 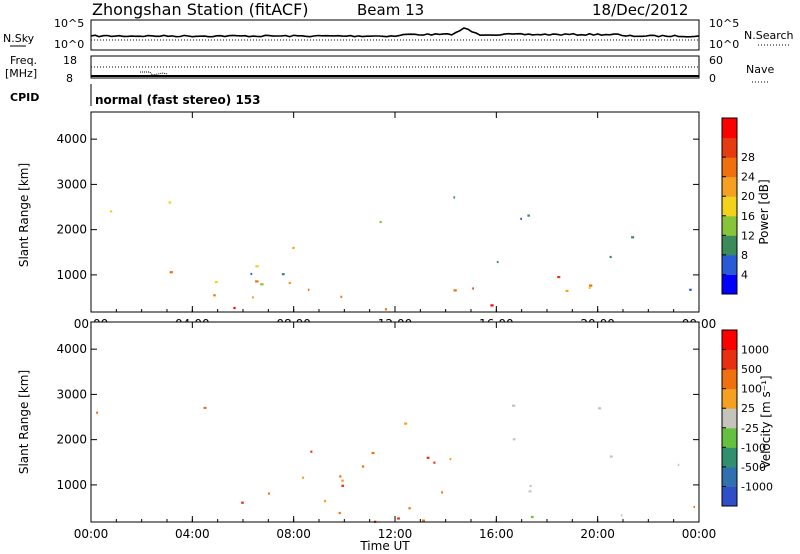 I want to click on freq-tick-top: 18, so click(x=70, y=60).